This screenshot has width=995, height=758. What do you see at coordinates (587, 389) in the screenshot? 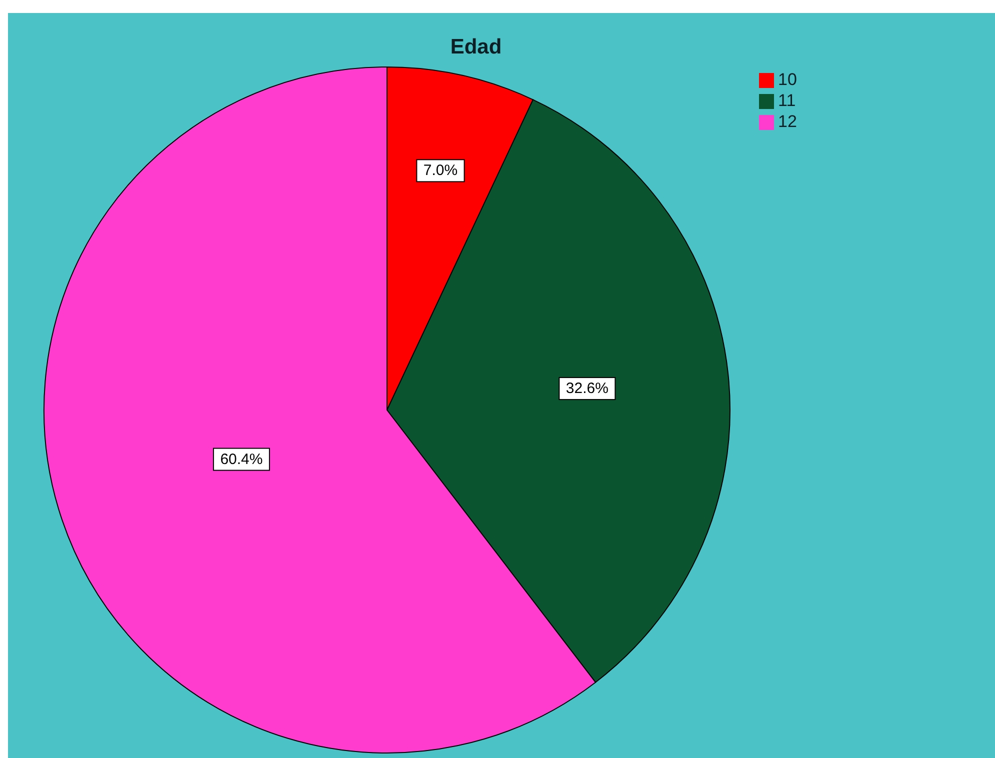
I see `data-label: 32.6%` at bounding box center [587, 389].